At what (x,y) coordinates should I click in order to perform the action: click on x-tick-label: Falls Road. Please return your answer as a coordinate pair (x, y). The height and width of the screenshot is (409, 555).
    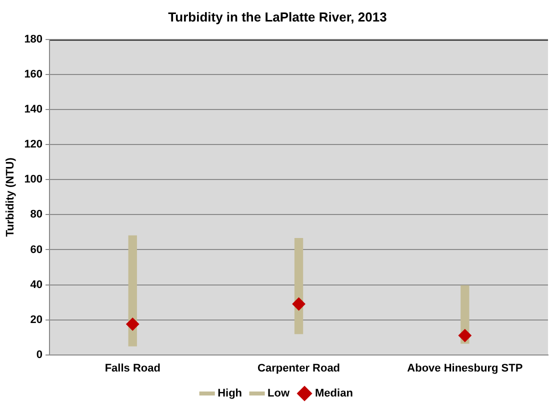
    Looking at the image, I should click on (132, 368).